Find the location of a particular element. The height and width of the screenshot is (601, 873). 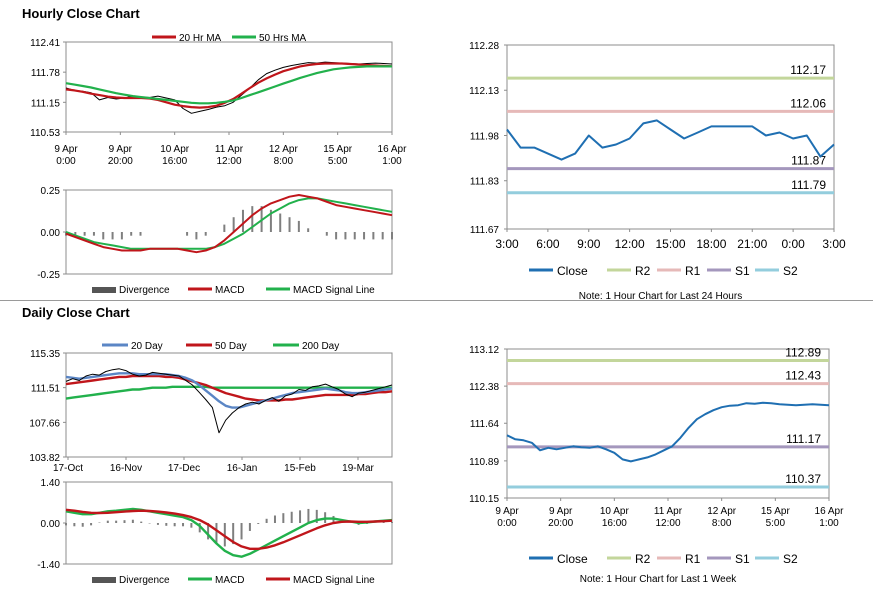

hourly-pivot-xtick: 18:00 is located at coordinates (711, 244).